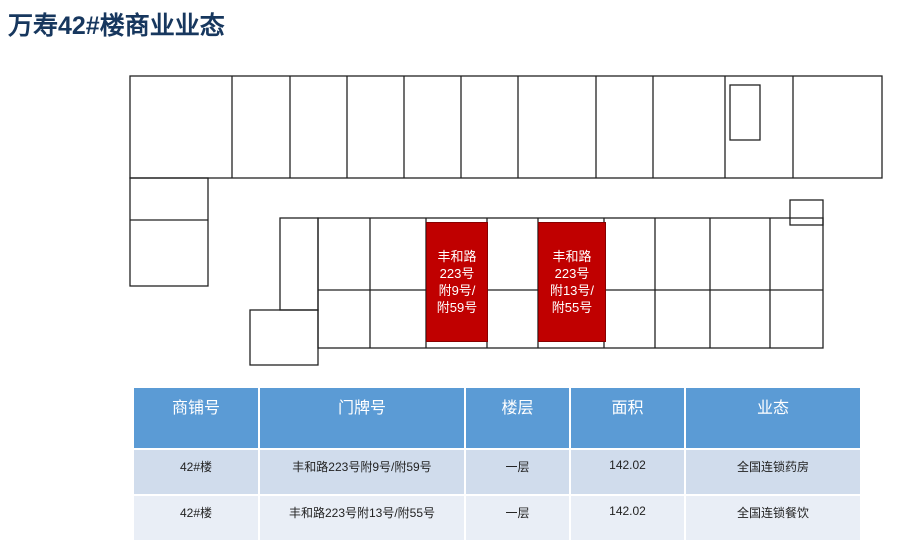 The image size is (900, 543). I want to click on table-row: 42#楼 丰和路223号附9号/附59号 一层 142.02 全国连锁药房, so click(498, 471).